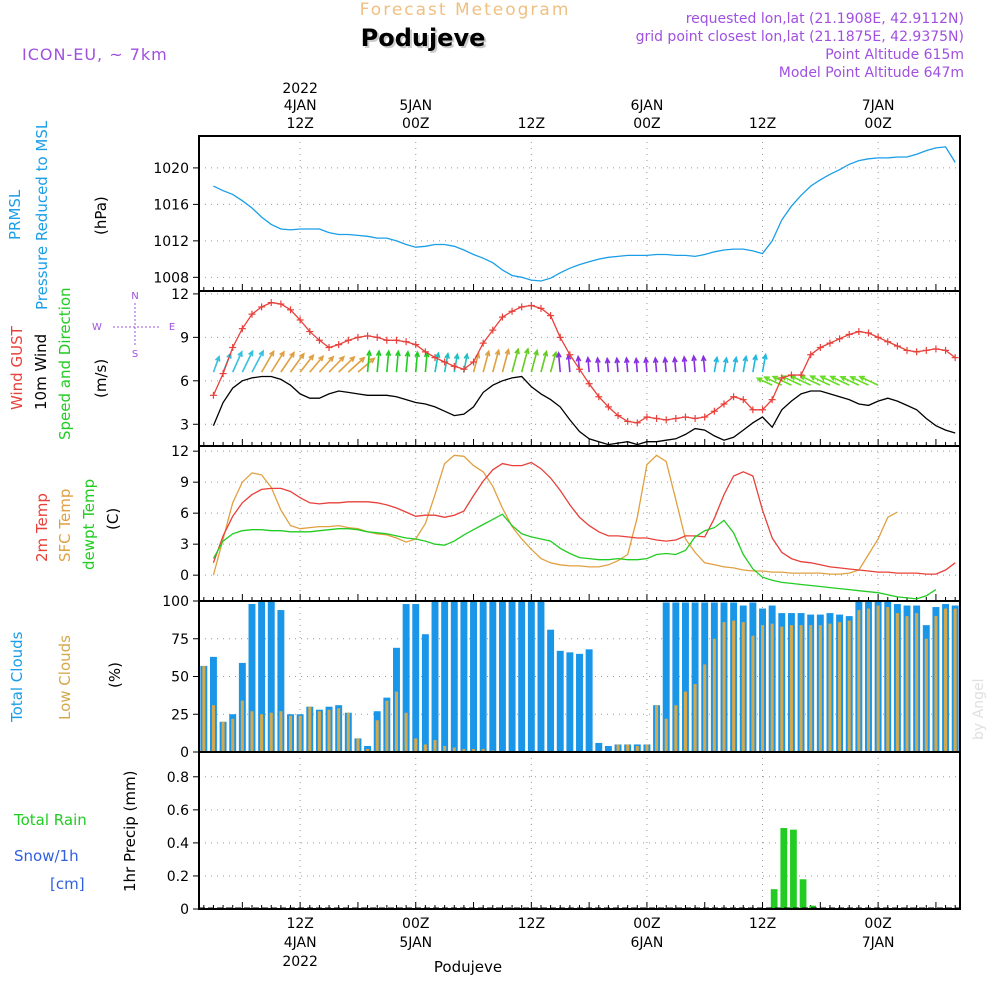  What do you see at coordinates (67, 884) in the screenshot?
I see `snow-unit: [cm]` at bounding box center [67, 884].